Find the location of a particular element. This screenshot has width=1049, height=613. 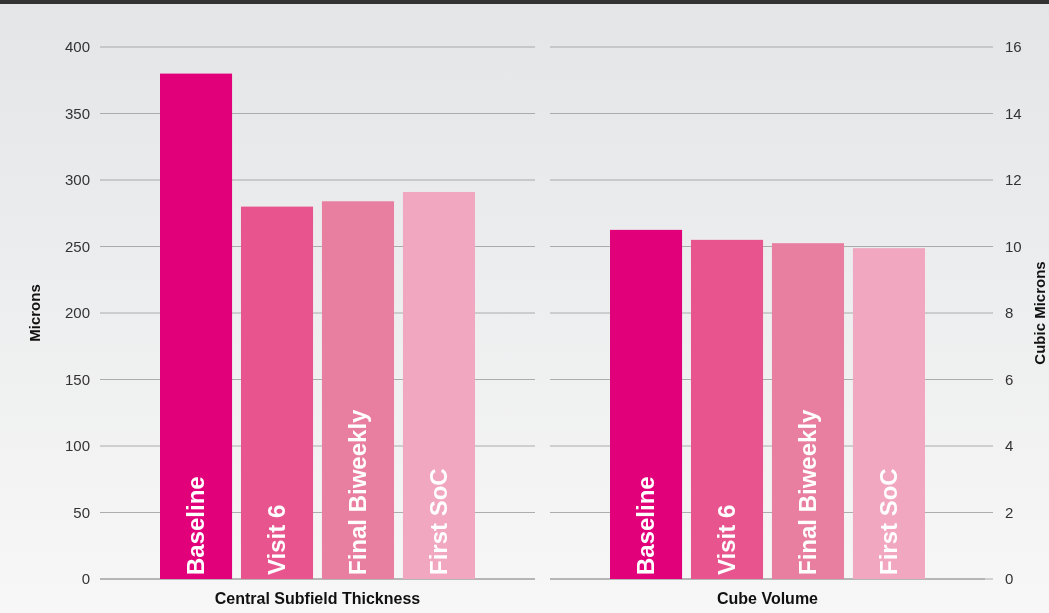

y2-tick-label: 10 is located at coordinates (1013, 246).